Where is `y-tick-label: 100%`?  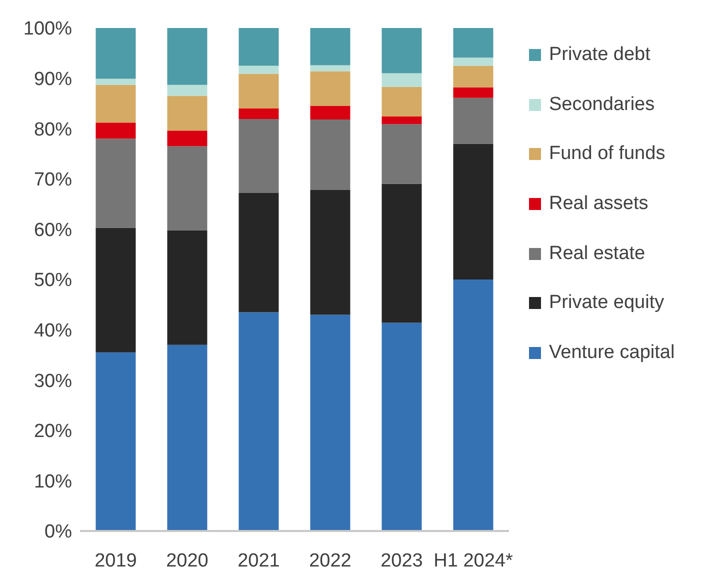
y-tick-label: 100% is located at coordinates (47, 29).